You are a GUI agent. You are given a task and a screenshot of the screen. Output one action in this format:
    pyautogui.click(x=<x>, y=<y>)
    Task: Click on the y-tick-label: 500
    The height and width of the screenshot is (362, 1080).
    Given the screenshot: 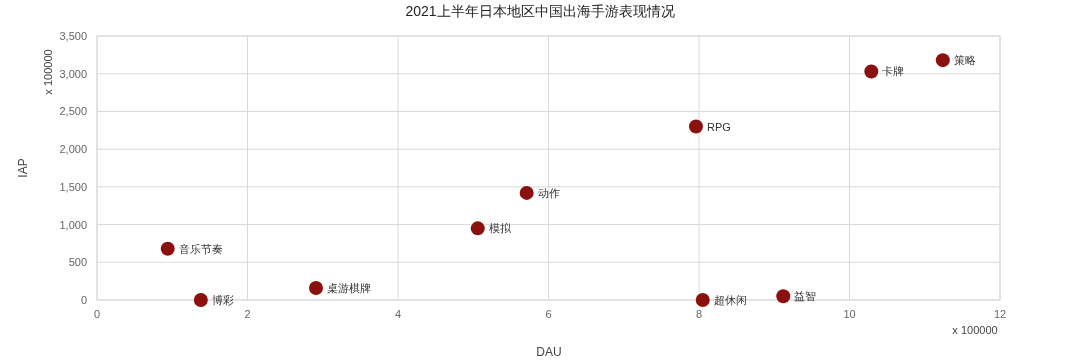 What is the action you would take?
    pyautogui.click(x=77, y=262)
    